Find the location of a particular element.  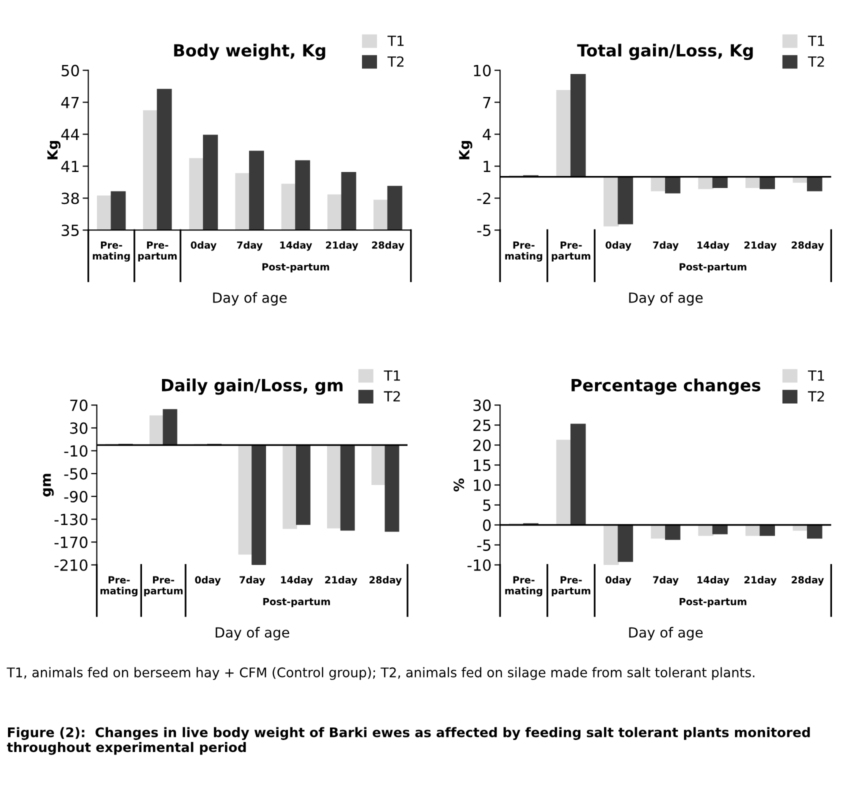

y-tick-label: 20 is located at coordinates (482, 446).